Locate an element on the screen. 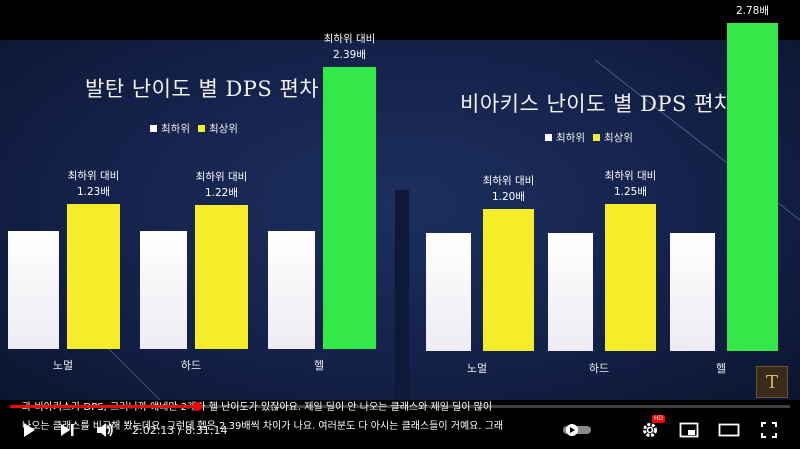 The width and height of the screenshot is (800, 449). autoplay-toggle is located at coordinates (577, 430).